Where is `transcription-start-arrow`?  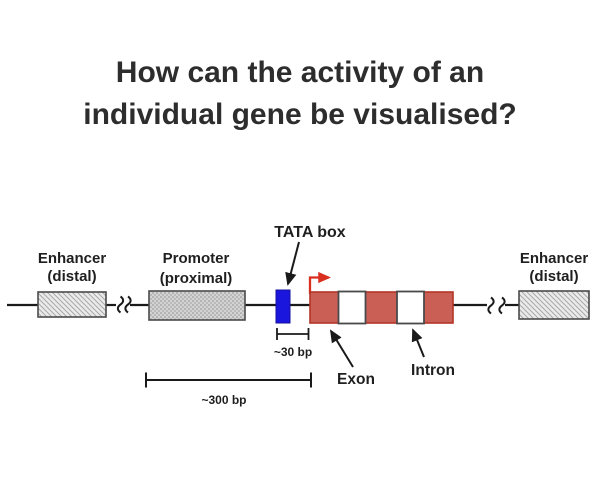
transcription-start-arrow is located at coordinates (319, 282).